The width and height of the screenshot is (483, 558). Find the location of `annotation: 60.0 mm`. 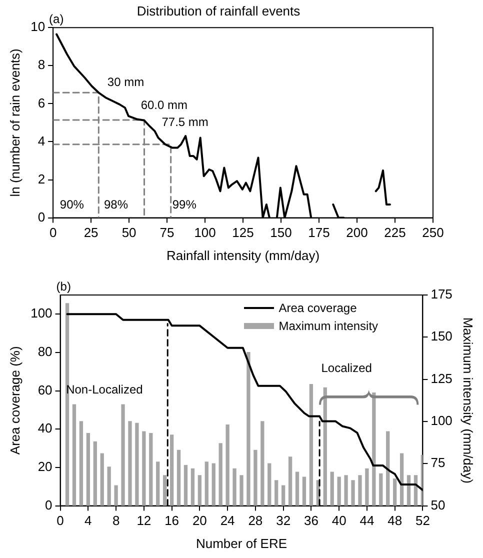

annotation: 60.0 mm is located at coordinates (164, 105).